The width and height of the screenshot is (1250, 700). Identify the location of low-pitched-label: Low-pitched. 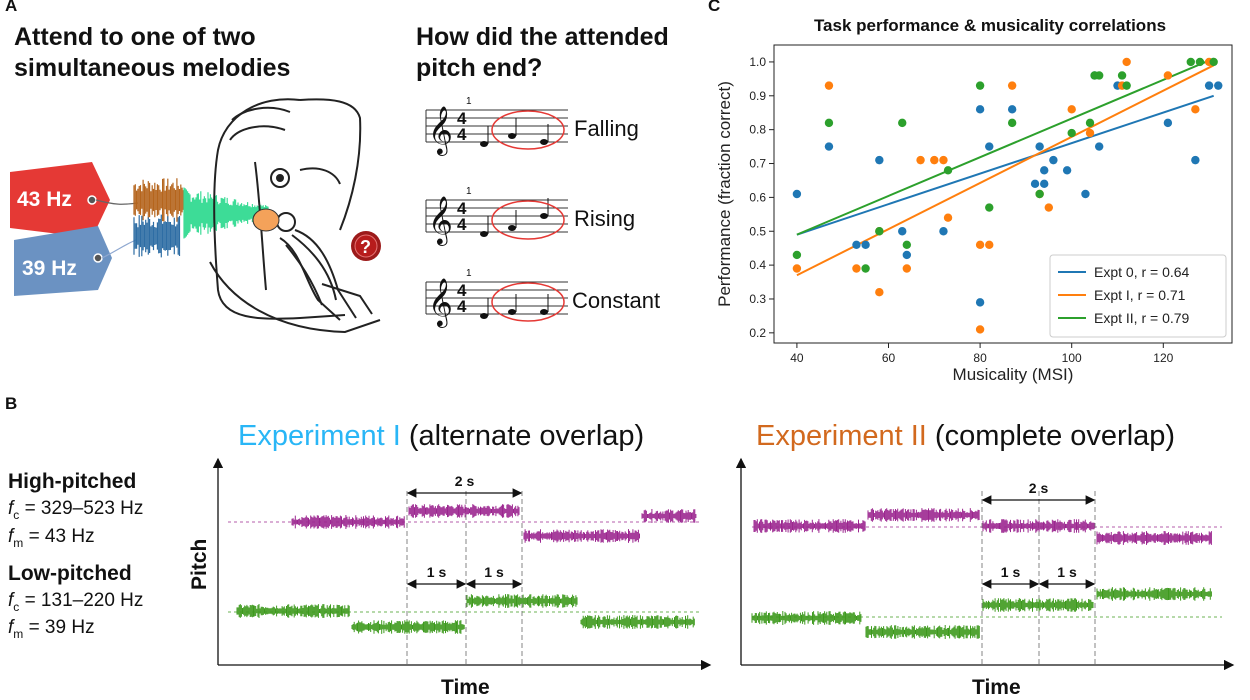
(70, 573).